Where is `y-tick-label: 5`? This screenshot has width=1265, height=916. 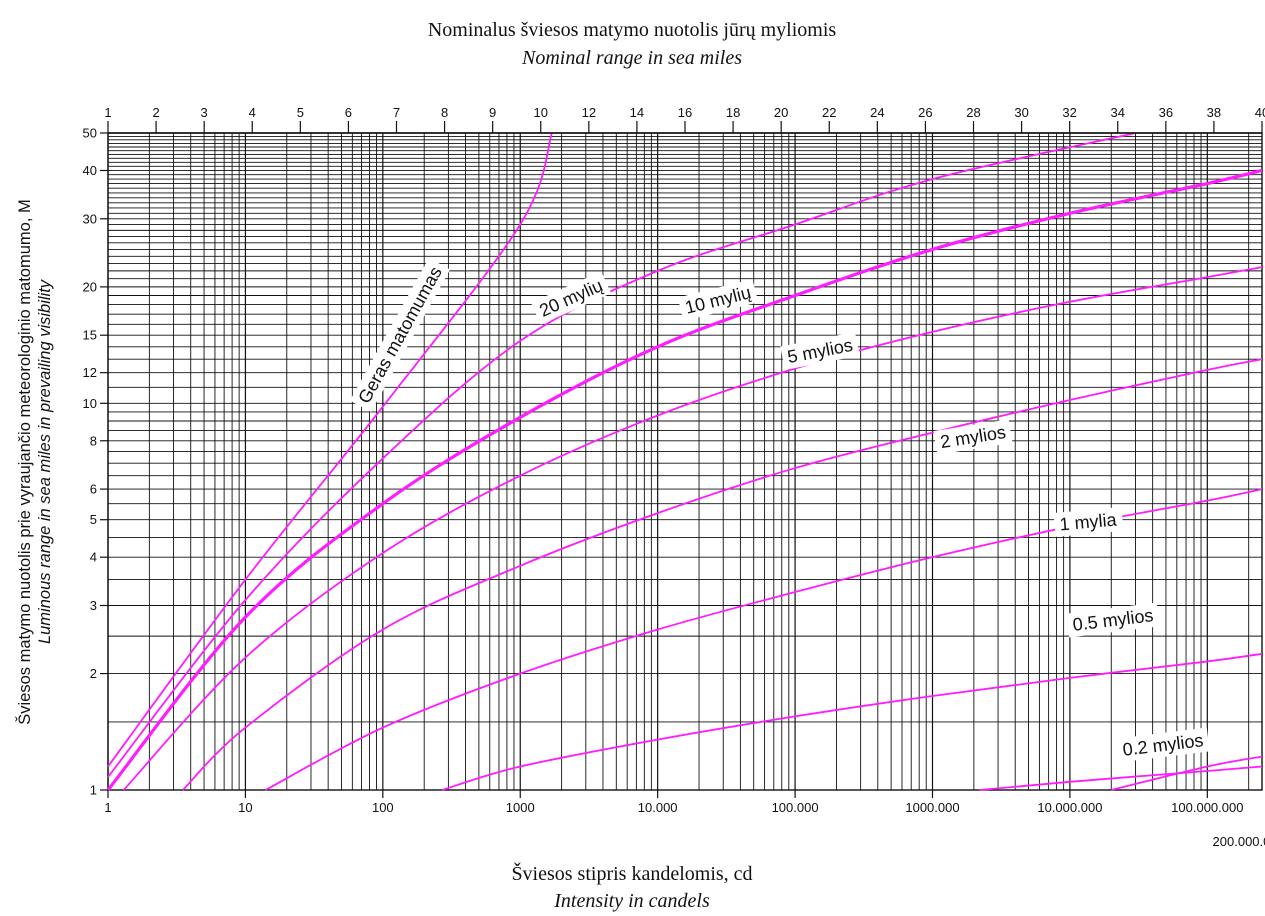
y-tick-label: 5 is located at coordinates (93, 519).